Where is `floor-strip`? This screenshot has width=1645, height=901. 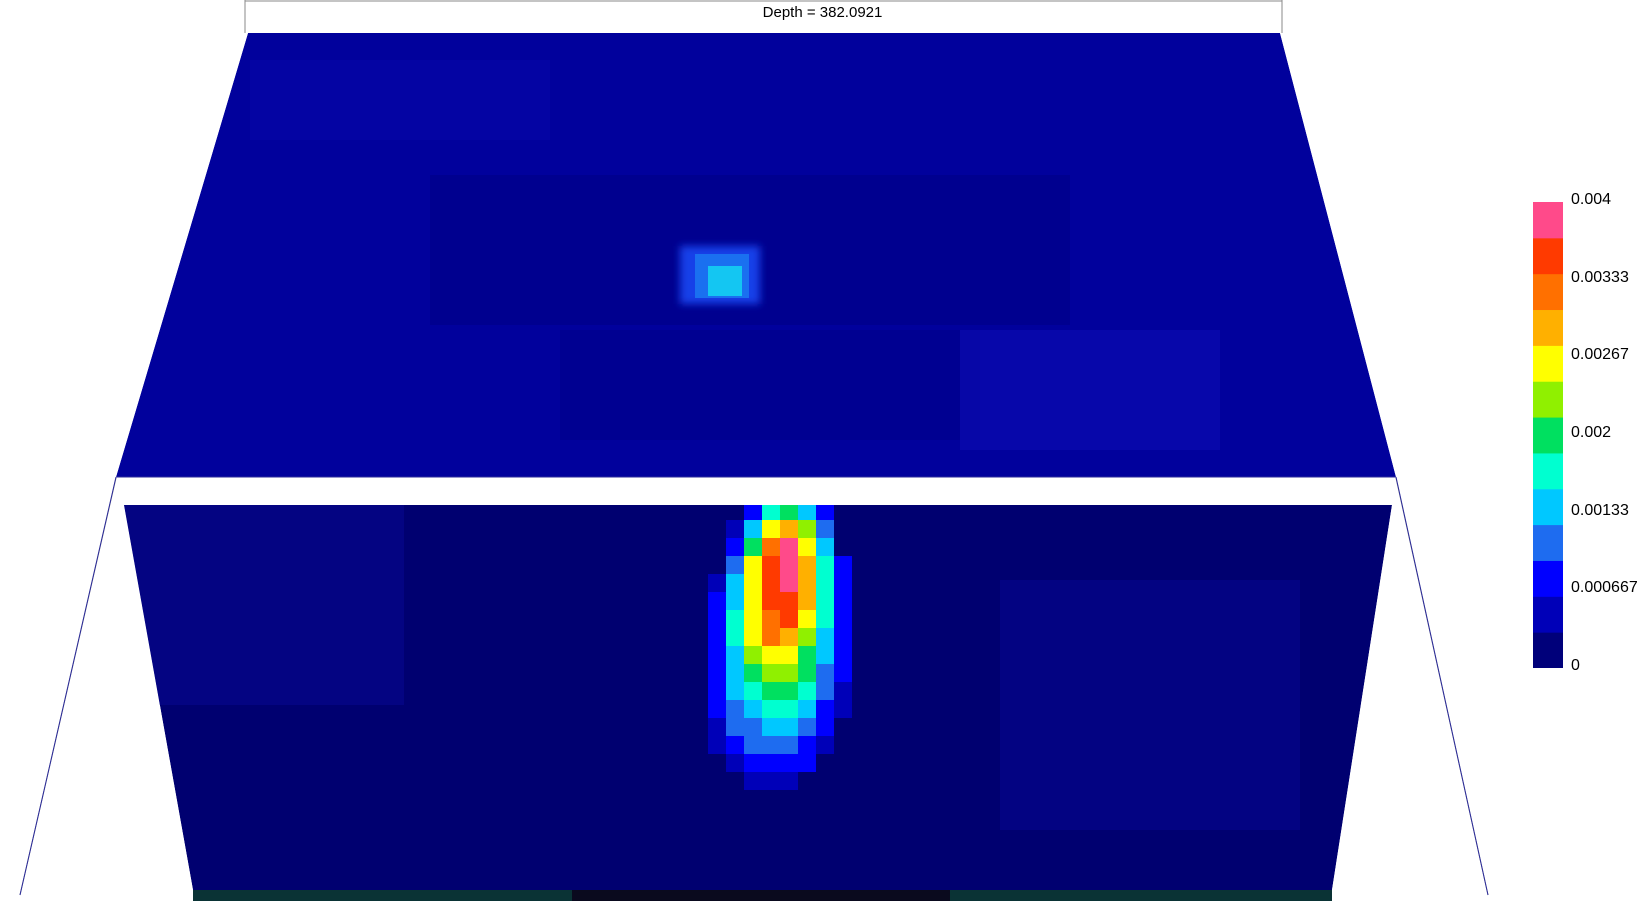
floor-strip is located at coordinates (762, 895).